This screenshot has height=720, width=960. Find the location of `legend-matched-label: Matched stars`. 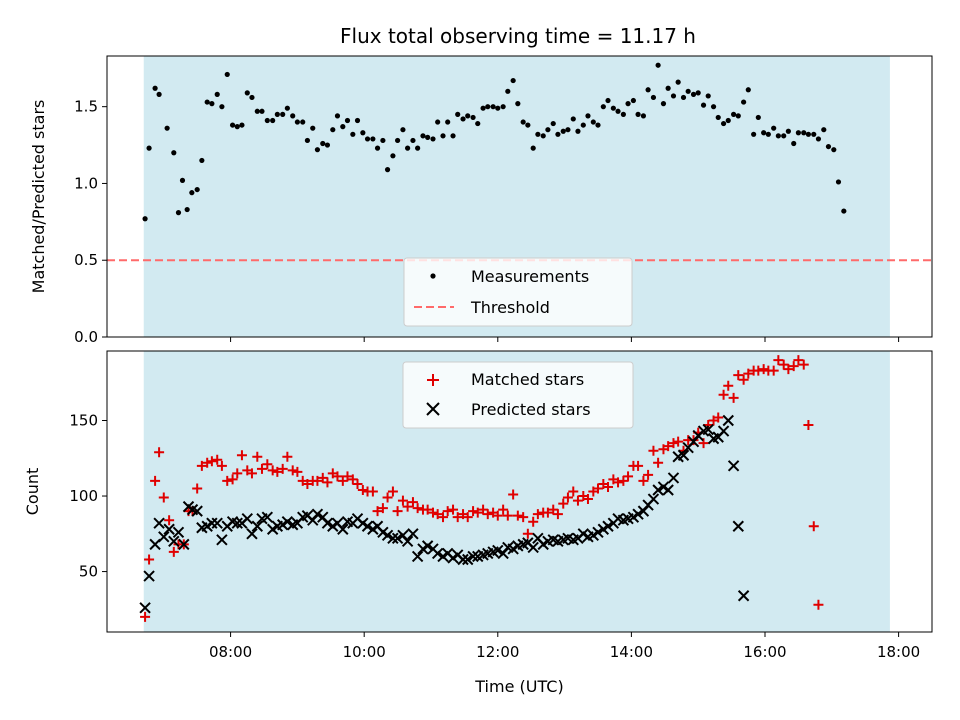

legend-matched-label: Matched stars is located at coordinates (527, 379).